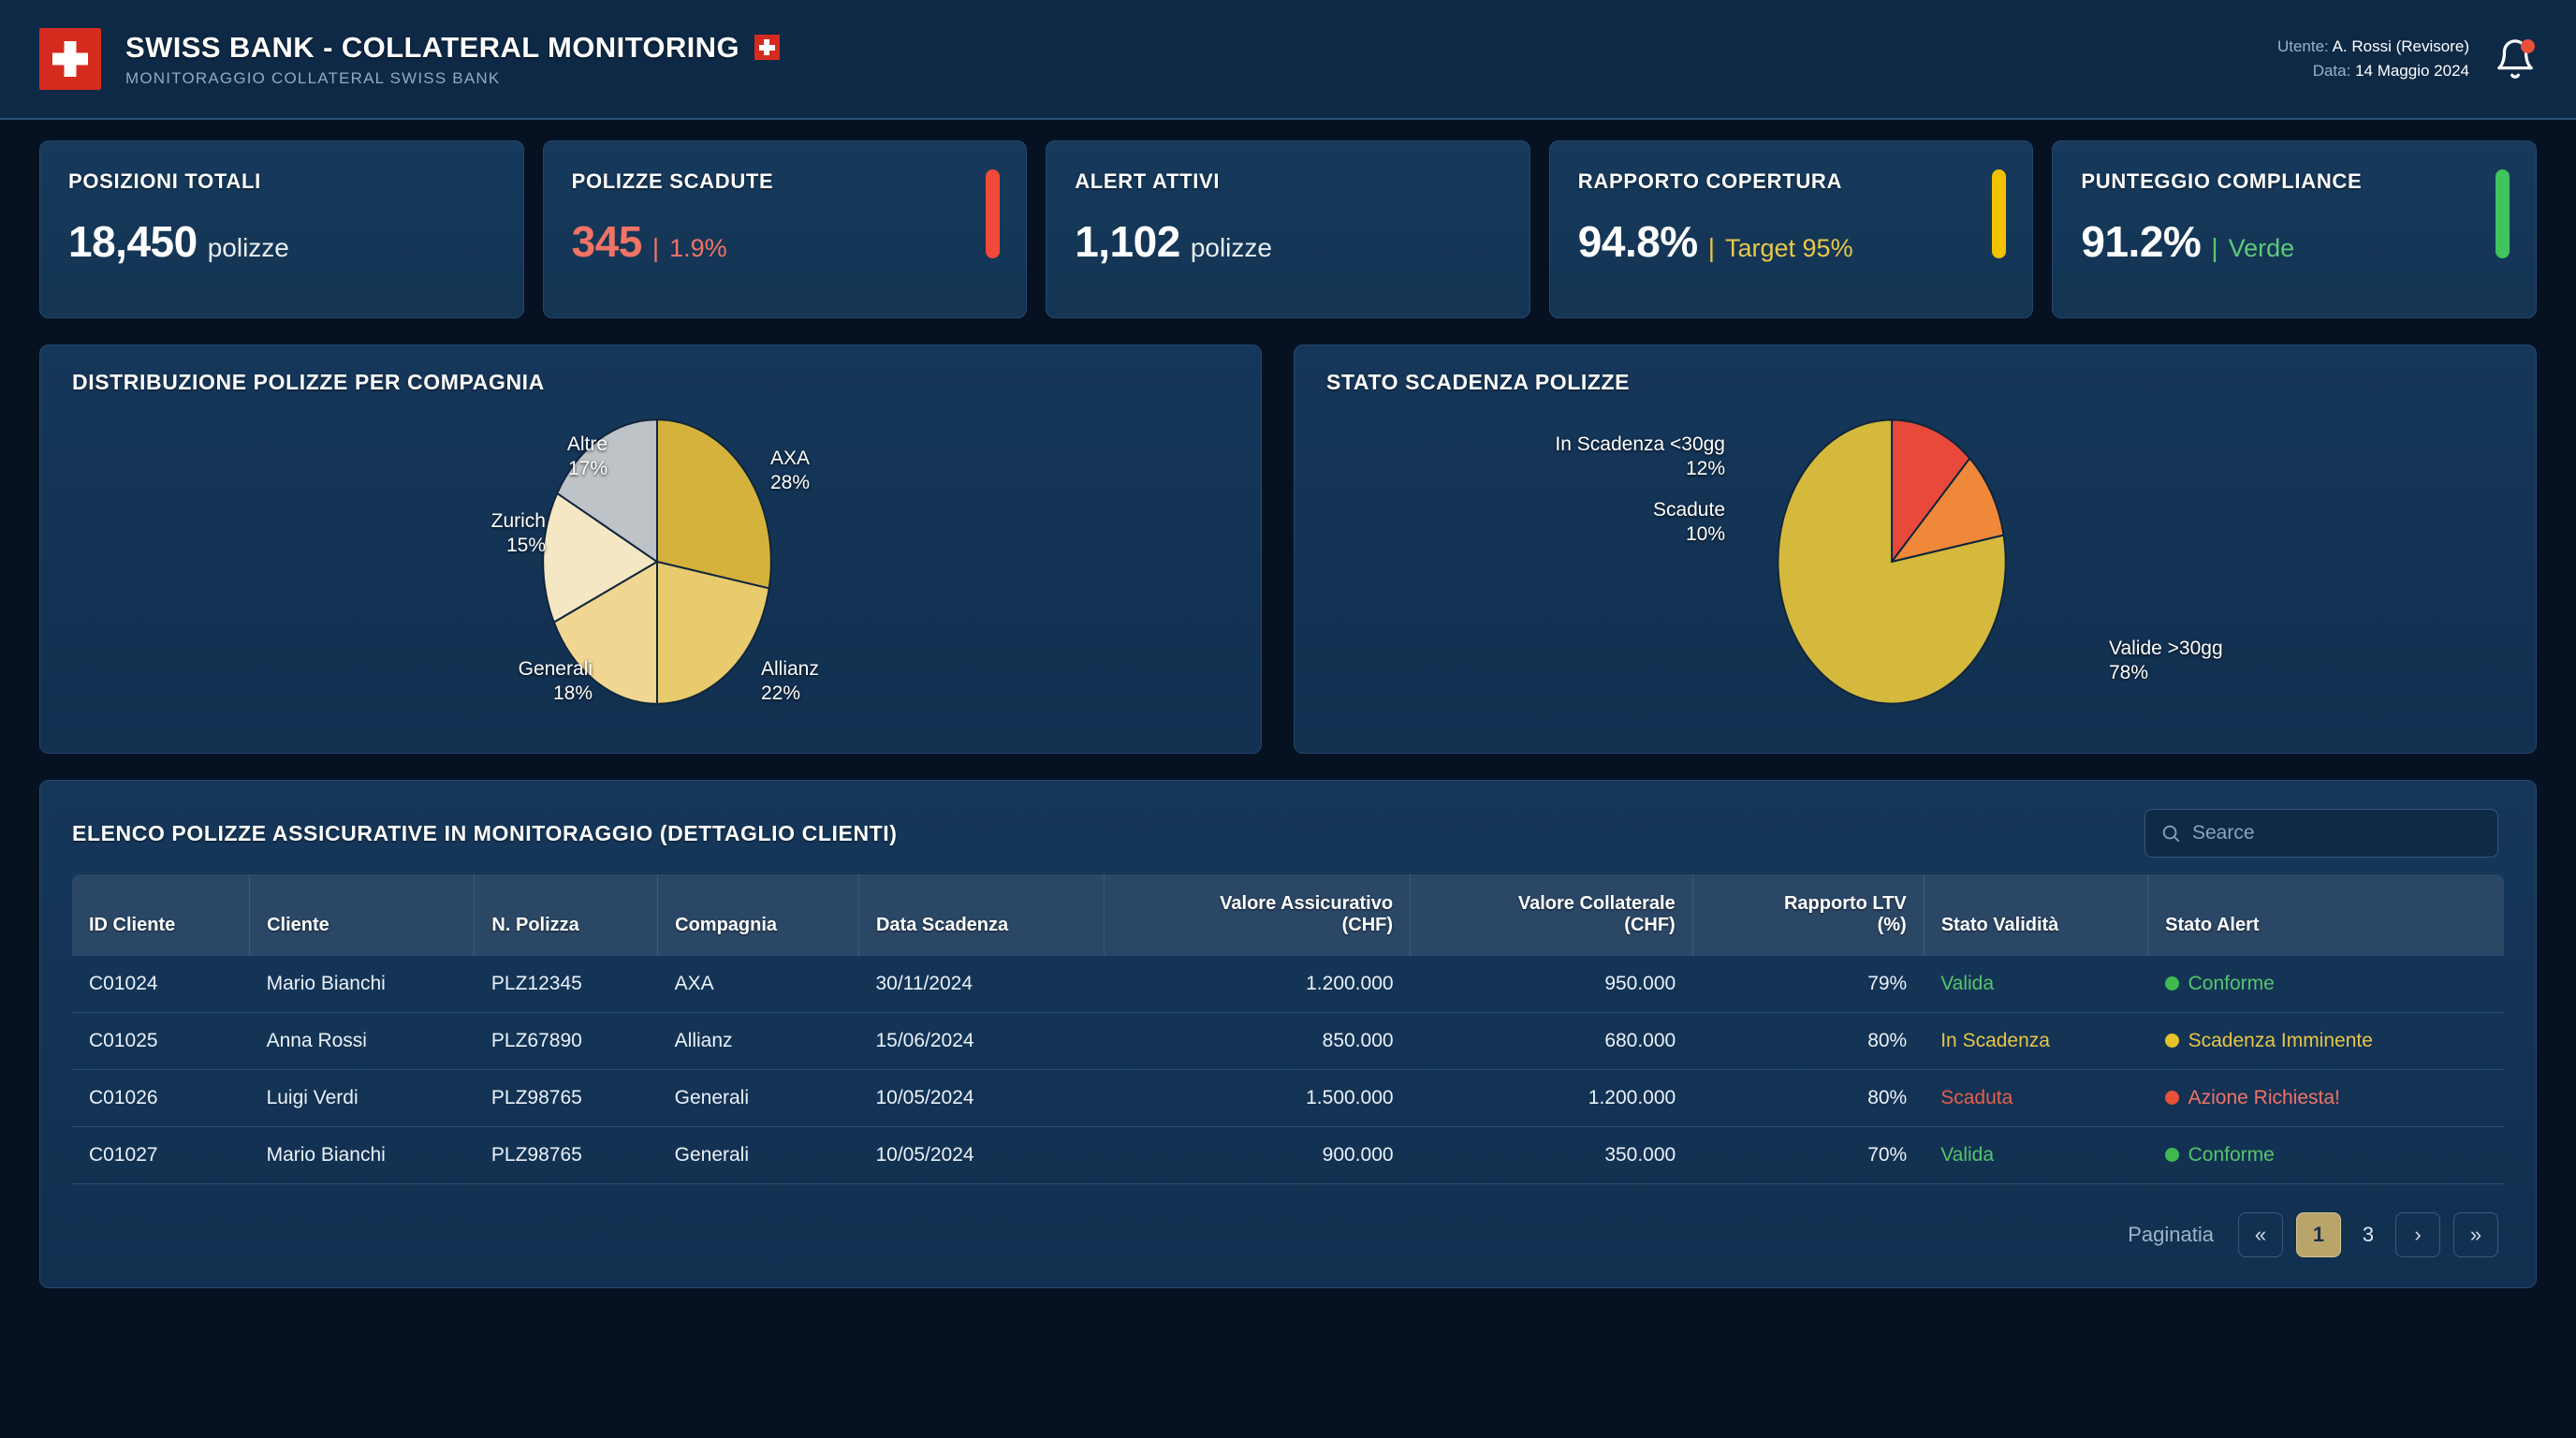  I want to click on pagination-last-button: », so click(2475, 1234).